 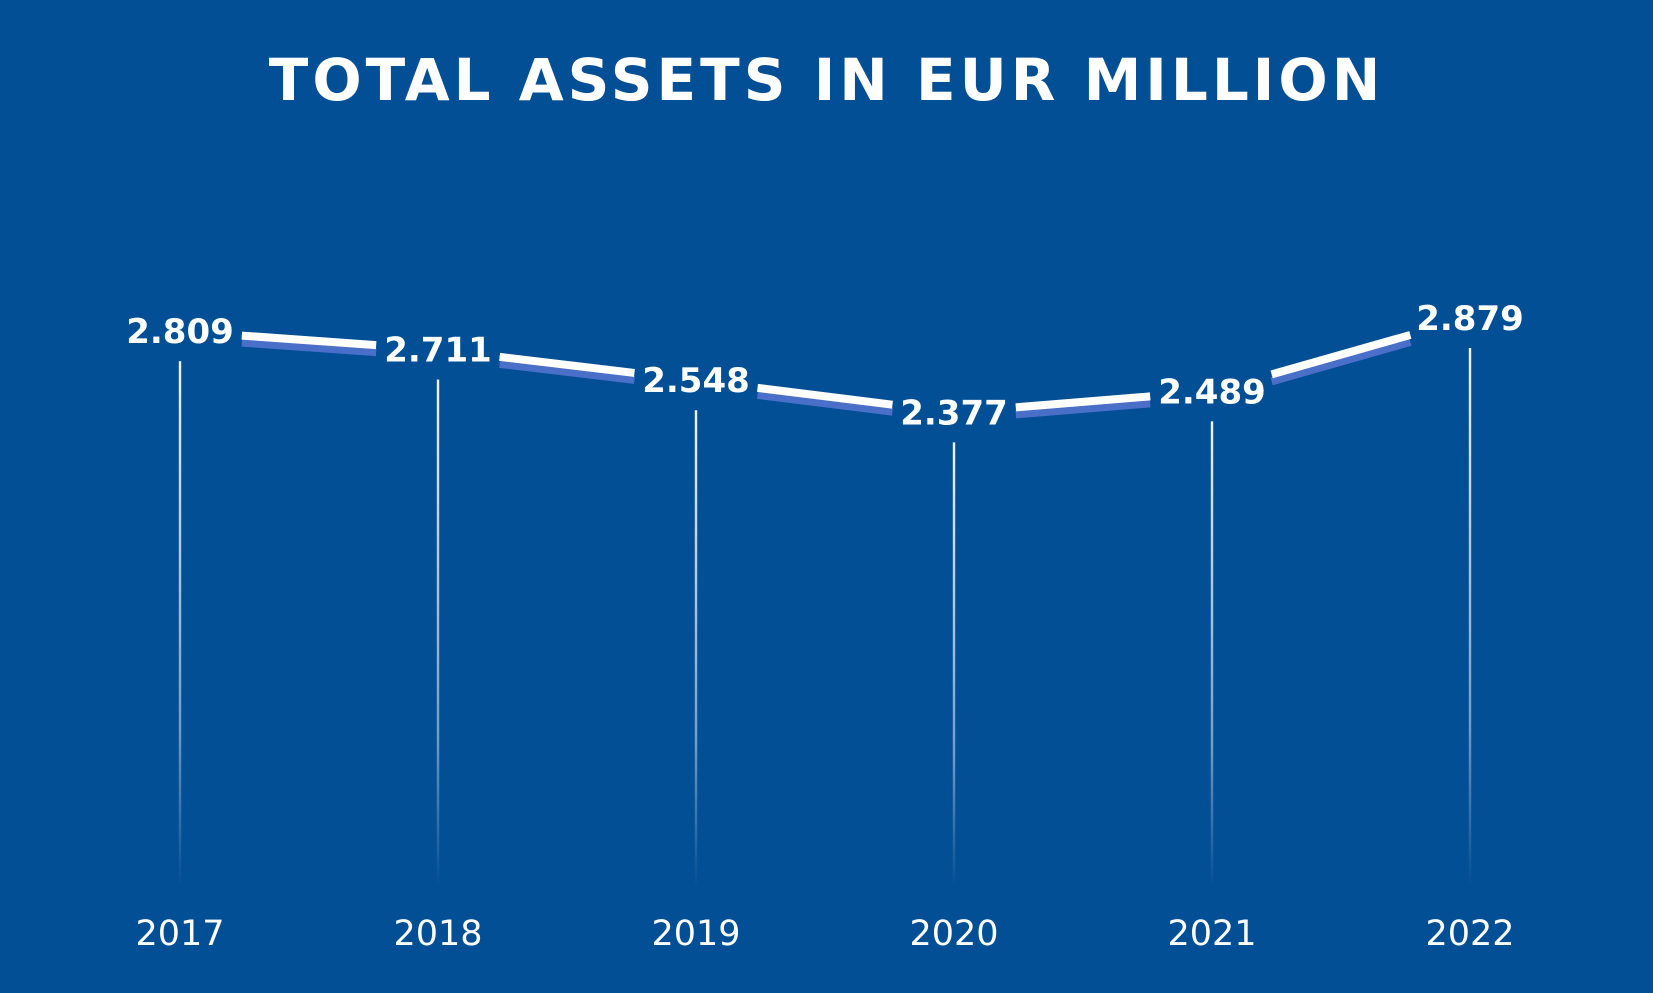 I want to click on data-label-2018: 2.711, so click(x=438, y=351).